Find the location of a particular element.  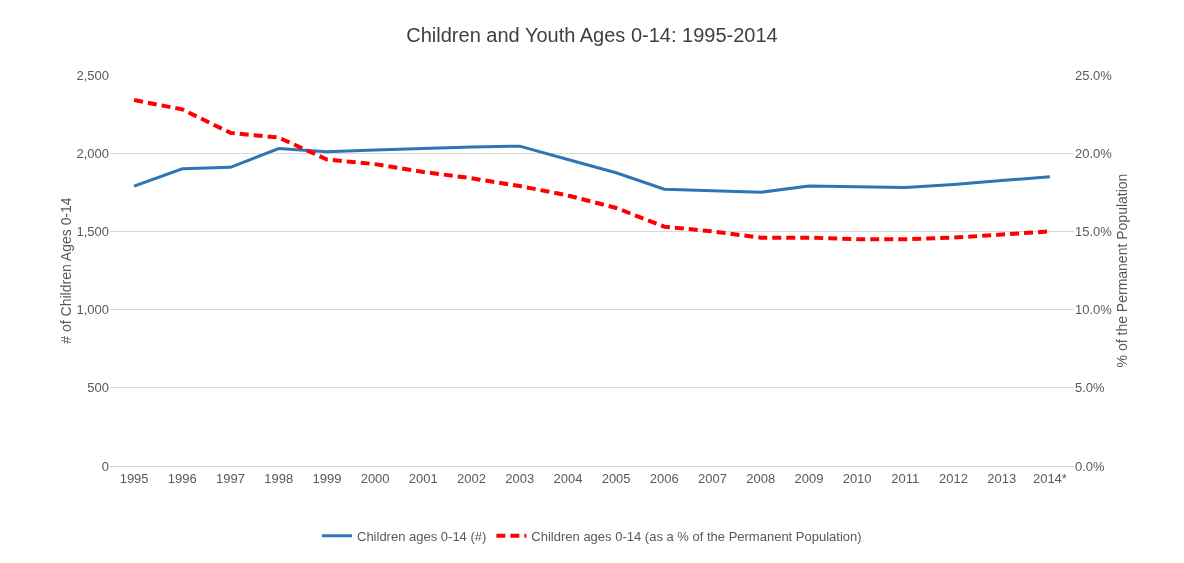

x-tick-label: 2013 is located at coordinates (1002, 478).